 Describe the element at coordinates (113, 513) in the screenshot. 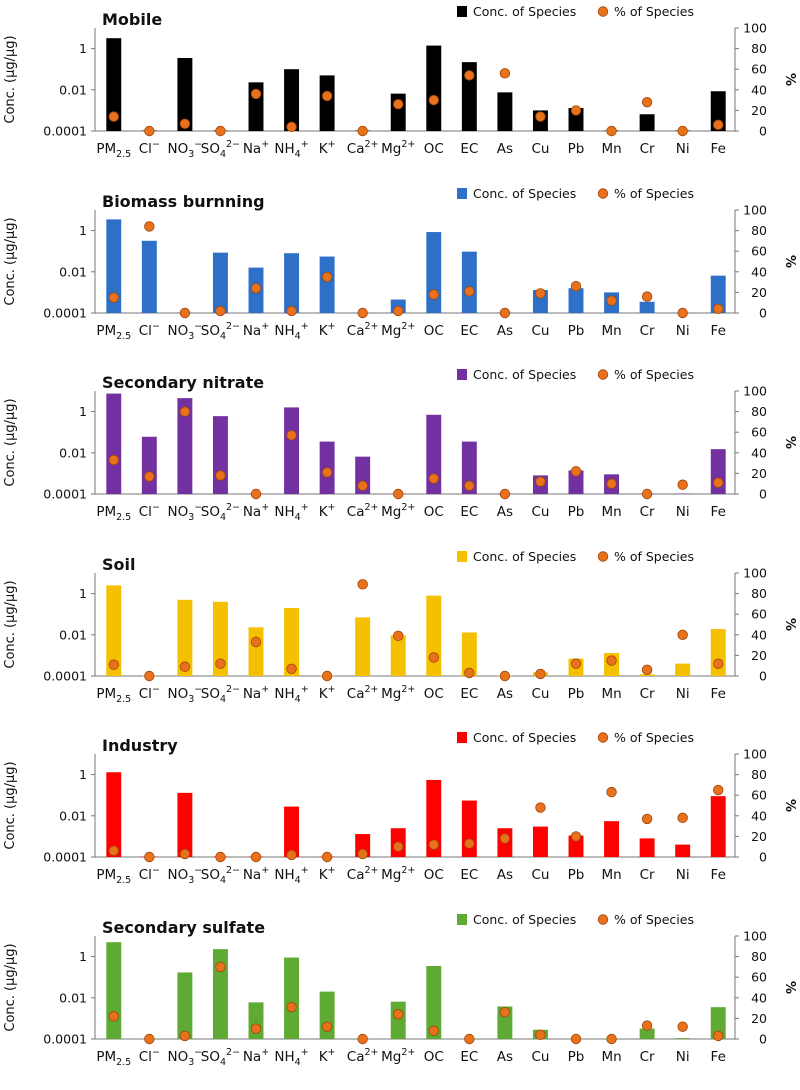

I see `category-label: PM2.5` at that location.